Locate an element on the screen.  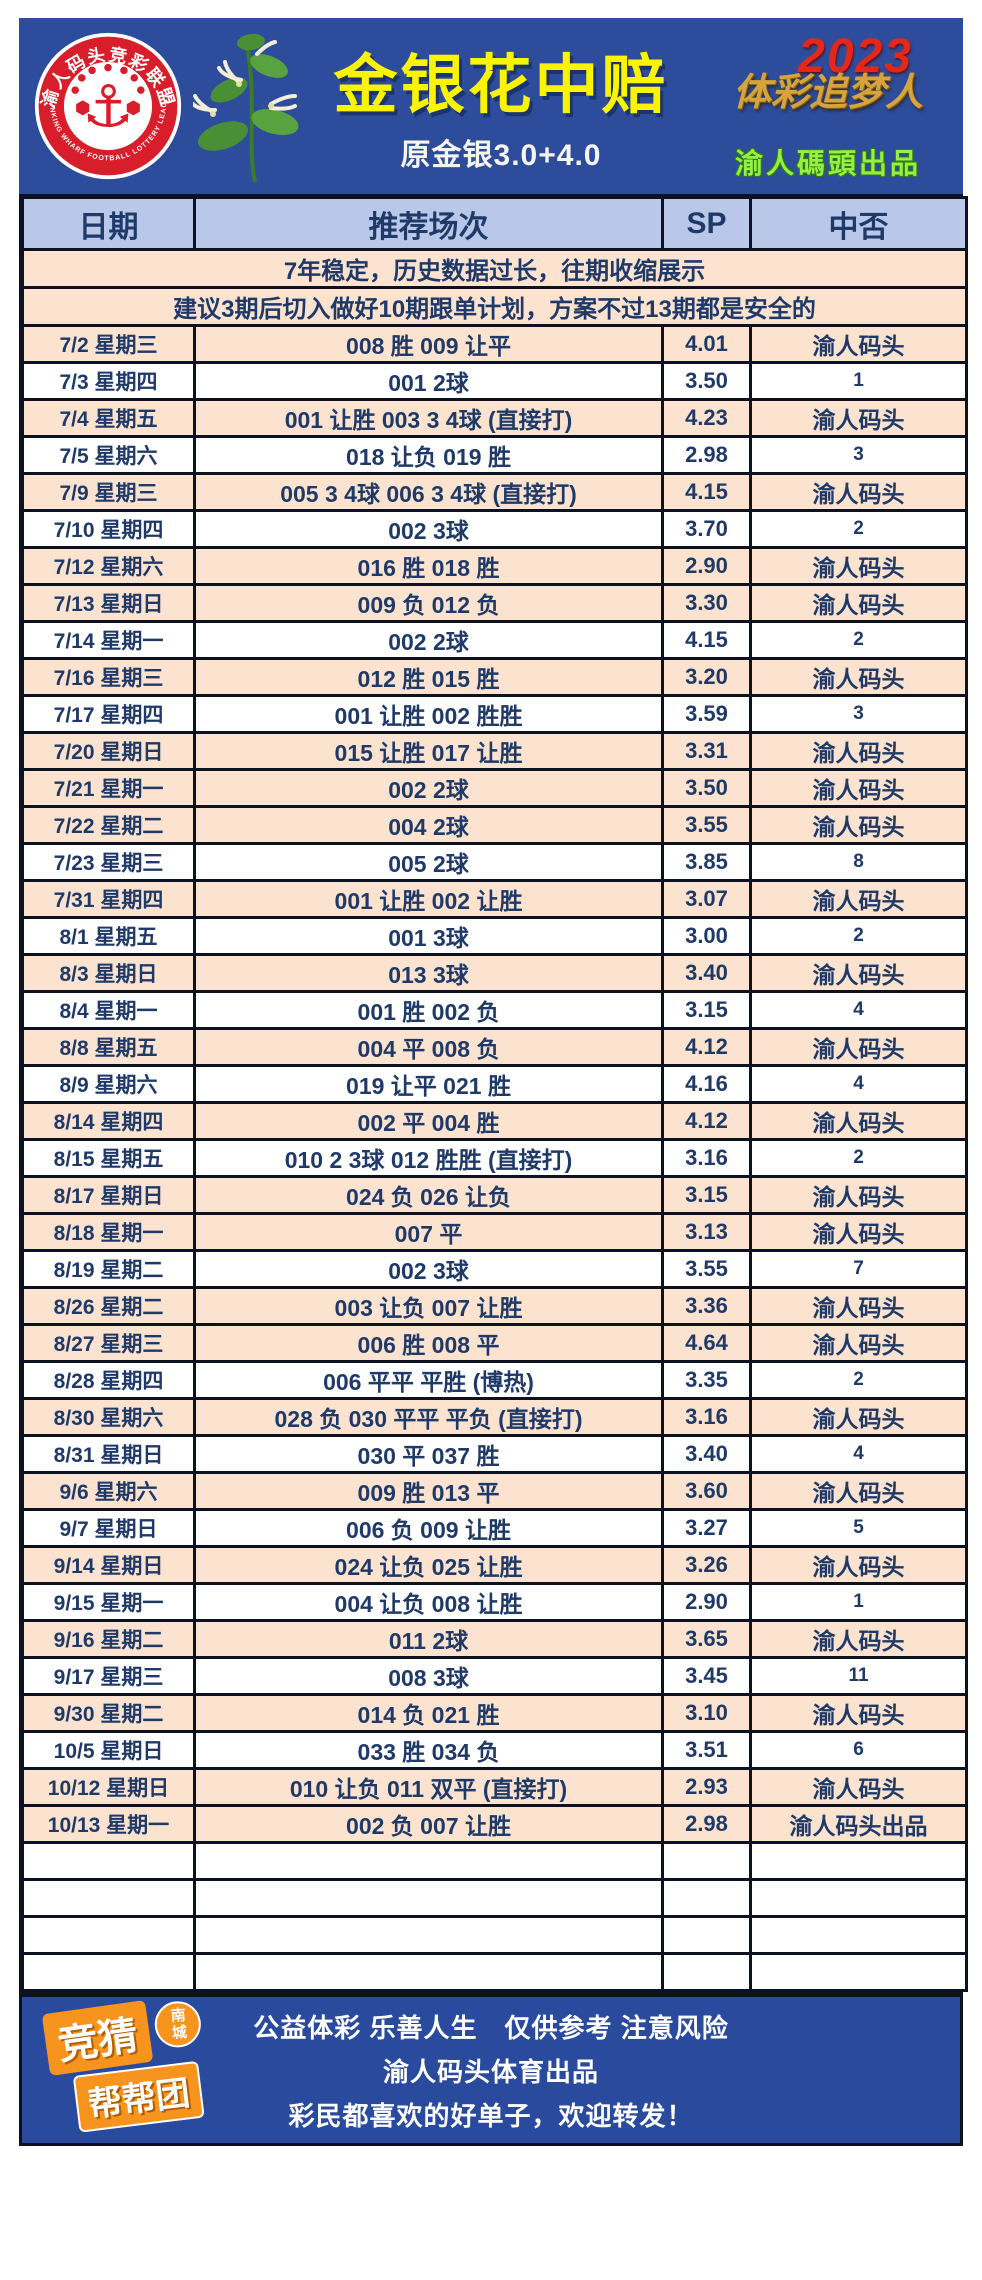
match-cell: 024 让负 025 让胜 is located at coordinates (428, 1565).